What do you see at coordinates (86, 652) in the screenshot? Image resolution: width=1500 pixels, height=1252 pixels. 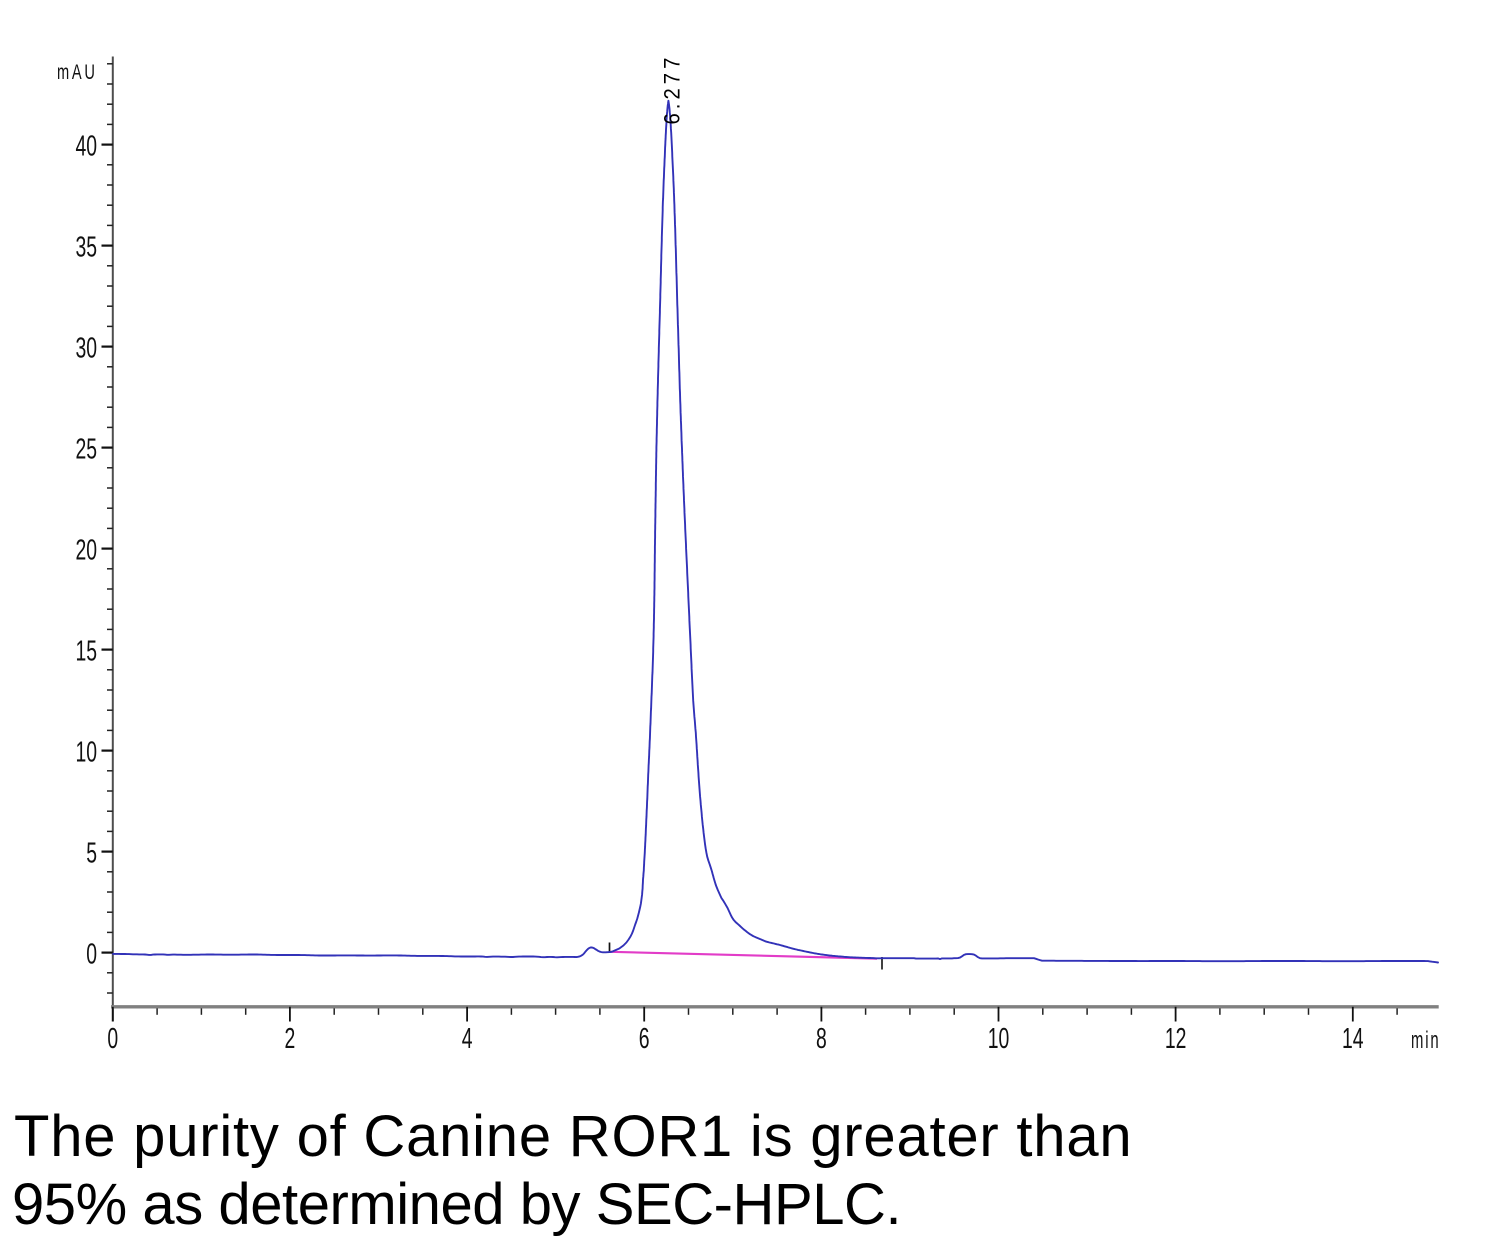 I see `svg-text: 15` at bounding box center [86, 652].